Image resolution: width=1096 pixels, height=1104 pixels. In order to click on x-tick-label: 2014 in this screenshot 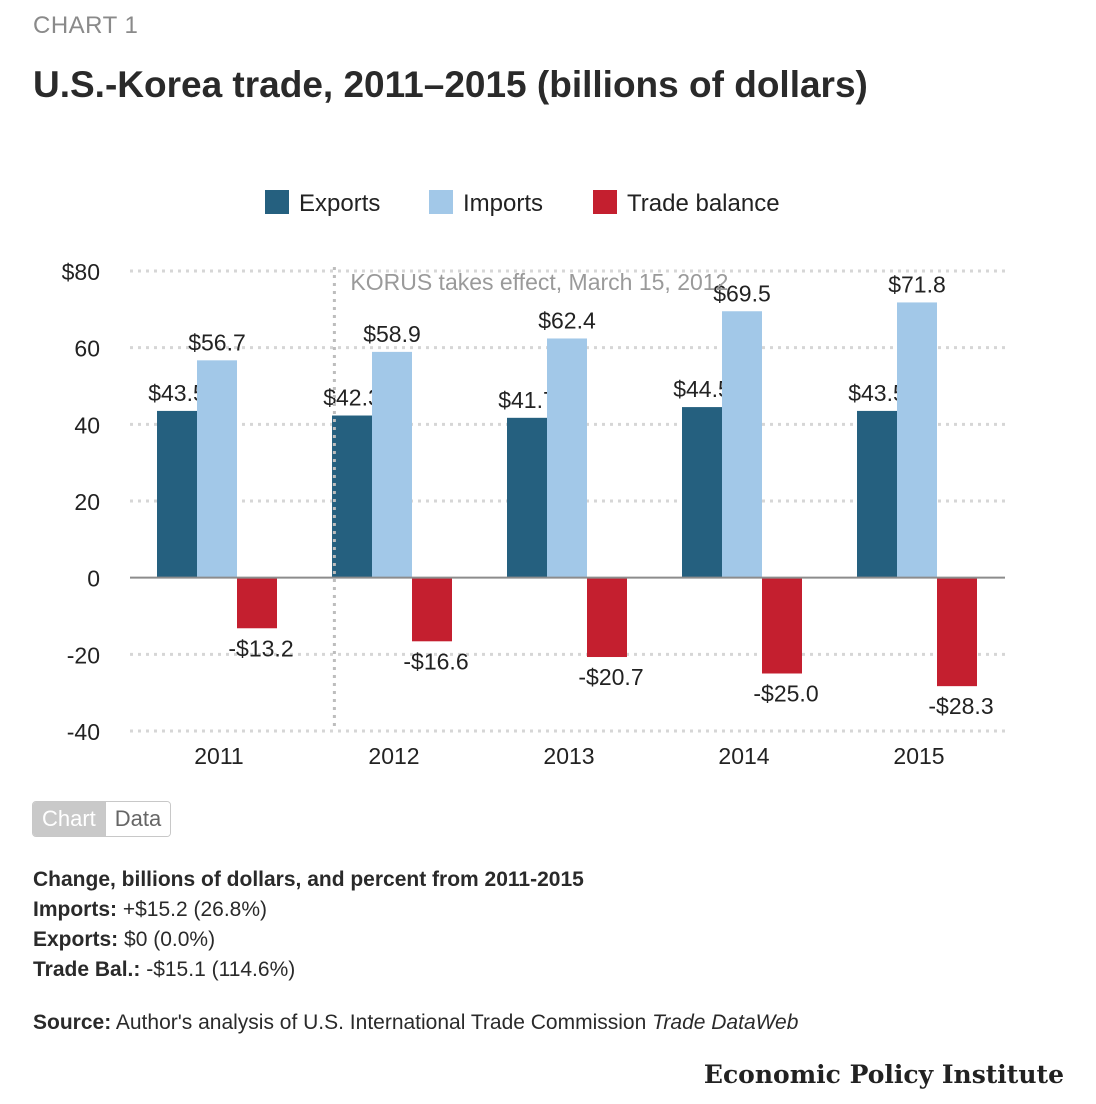, I will do `click(743, 756)`.